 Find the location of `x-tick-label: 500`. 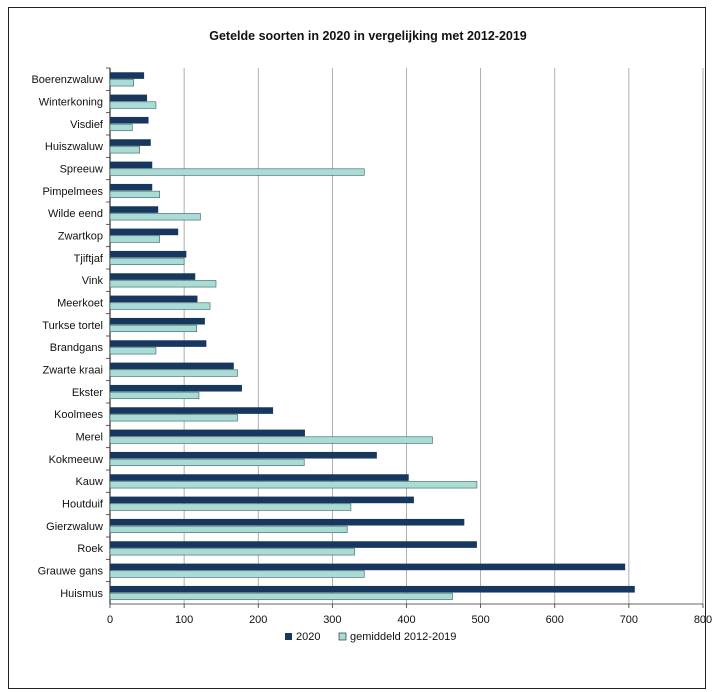

x-tick-label: 500 is located at coordinates (480, 620).